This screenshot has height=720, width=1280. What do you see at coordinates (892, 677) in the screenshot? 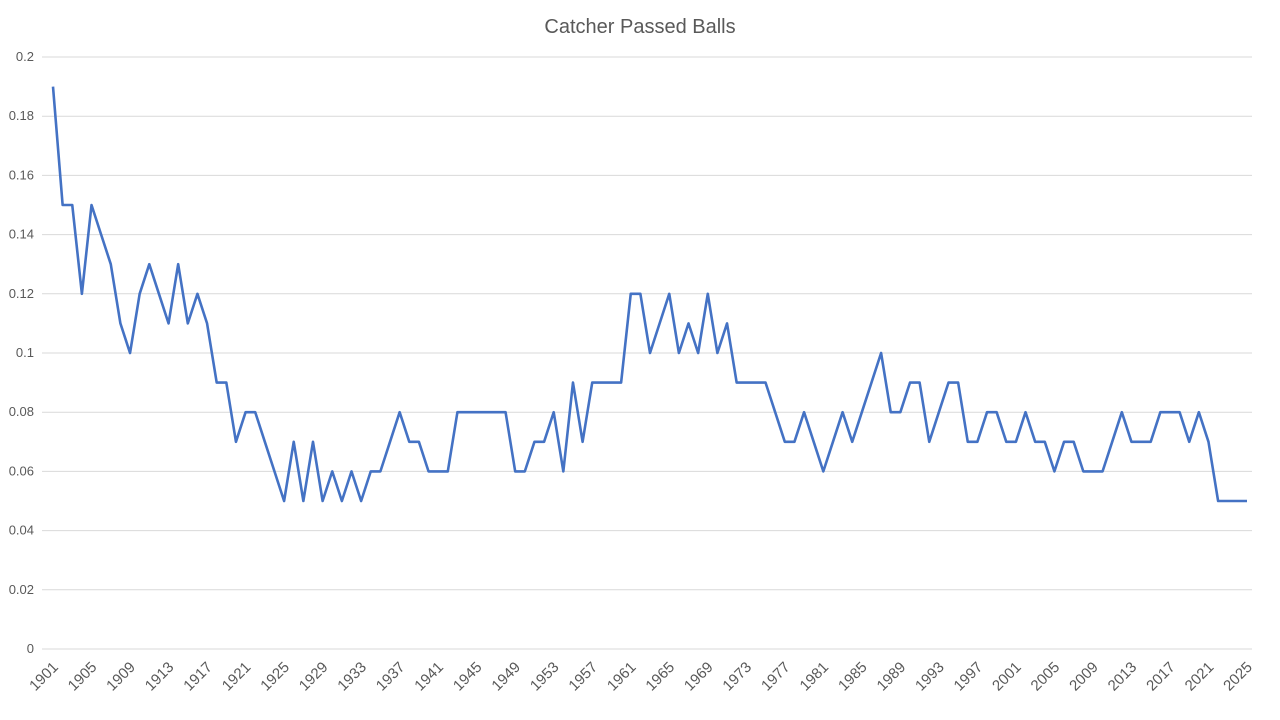
I see `x-tick-label: 1989` at bounding box center [892, 677].